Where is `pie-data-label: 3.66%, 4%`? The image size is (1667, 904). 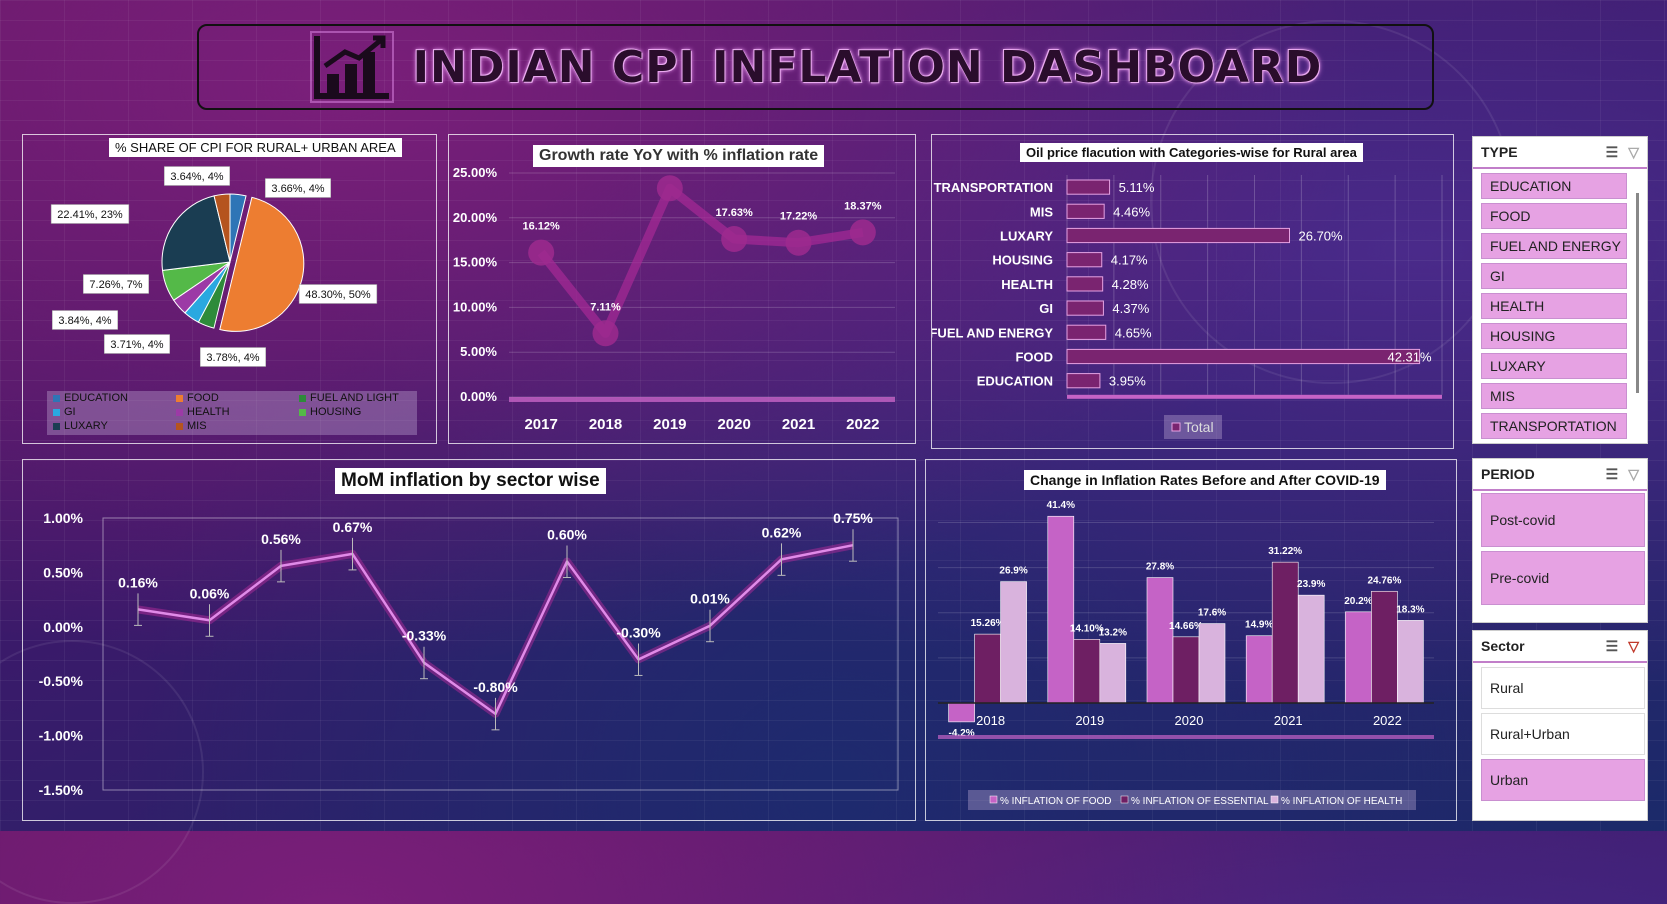
pie-data-label: 3.66%, 4% is located at coordinates (297, 189).